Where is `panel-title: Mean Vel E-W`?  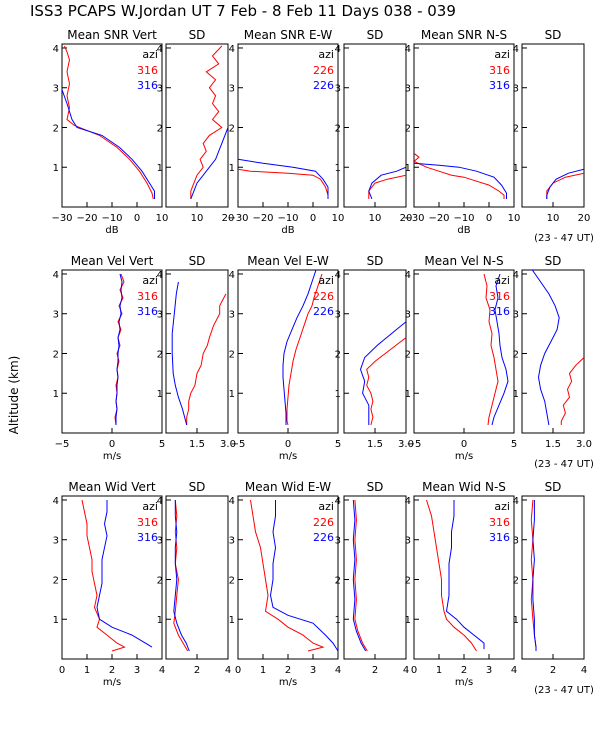
panel-title: Mean Vel E-W is located at coordinates (288, 261).